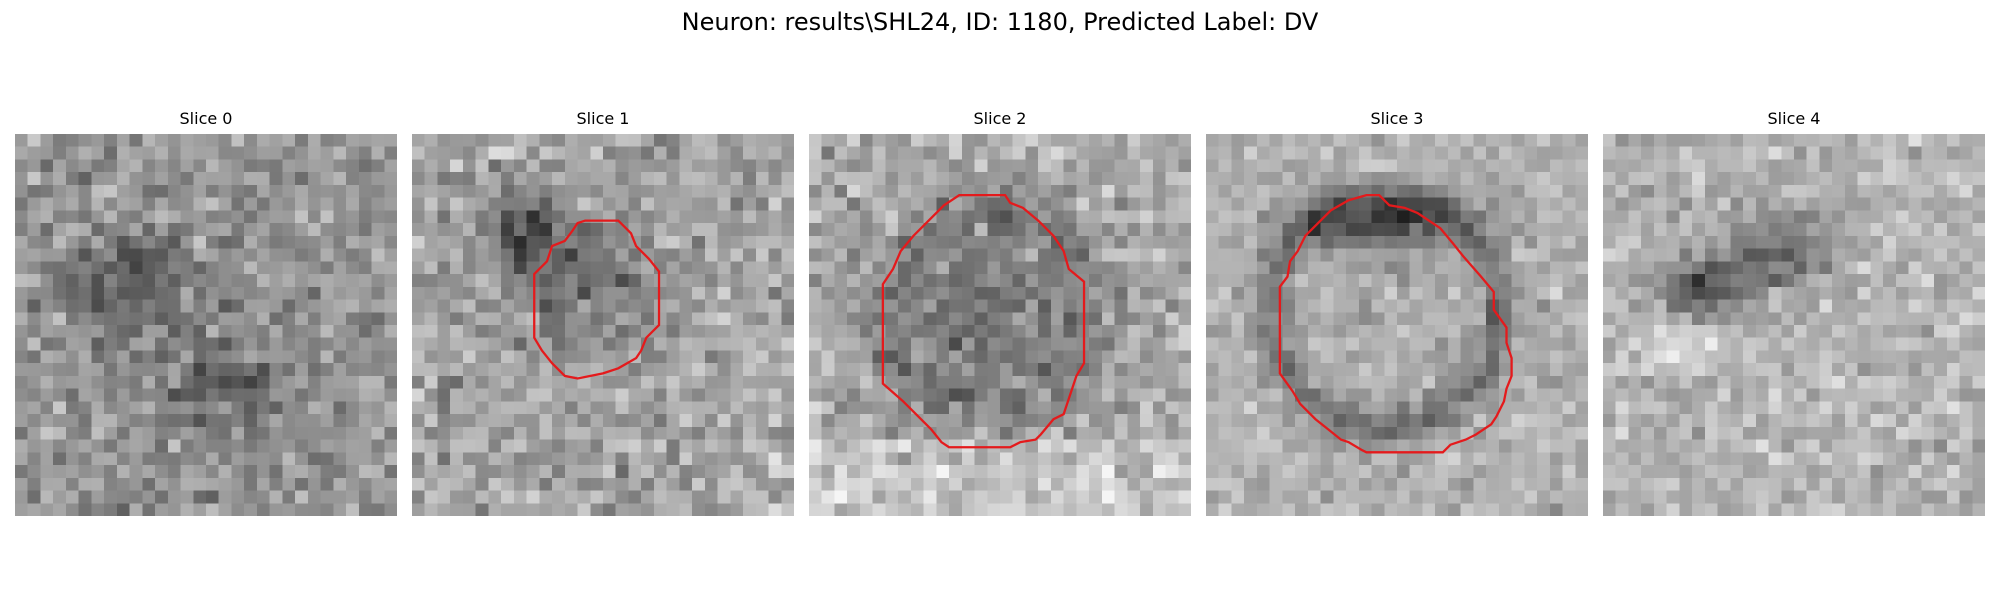  I want to click on slice-3-roi-contour, so click(1395, 323).